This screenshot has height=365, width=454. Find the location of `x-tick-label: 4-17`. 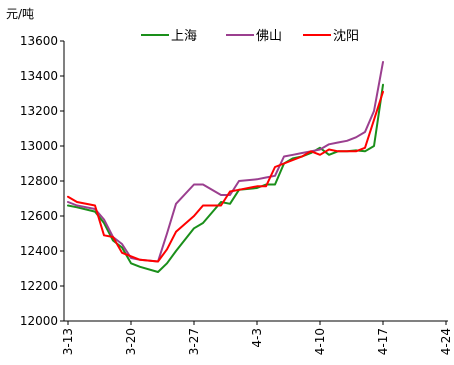

x-tick-label: 4-17 is located at coordinates (383, 341).